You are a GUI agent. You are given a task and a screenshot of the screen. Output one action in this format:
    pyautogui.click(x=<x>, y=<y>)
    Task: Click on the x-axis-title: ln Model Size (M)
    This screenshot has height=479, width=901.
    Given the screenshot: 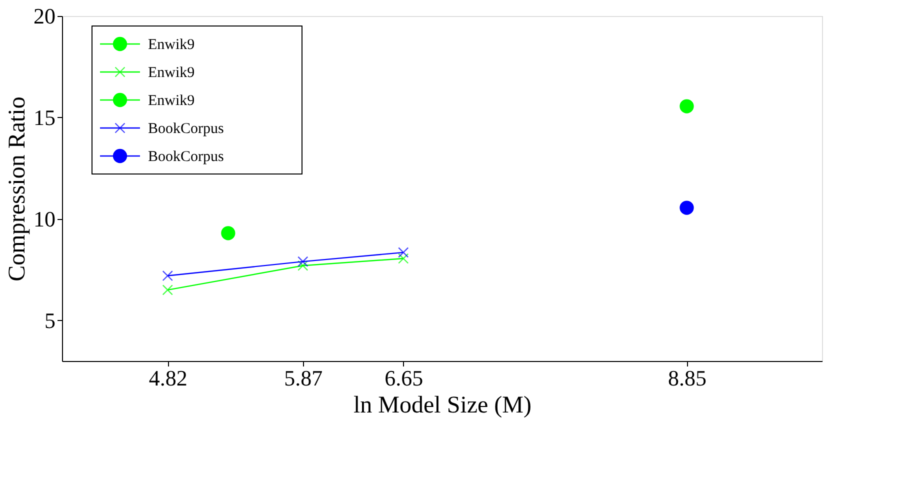 What is the action you would take?
    pyautogui.click(x=443, y=405)
    